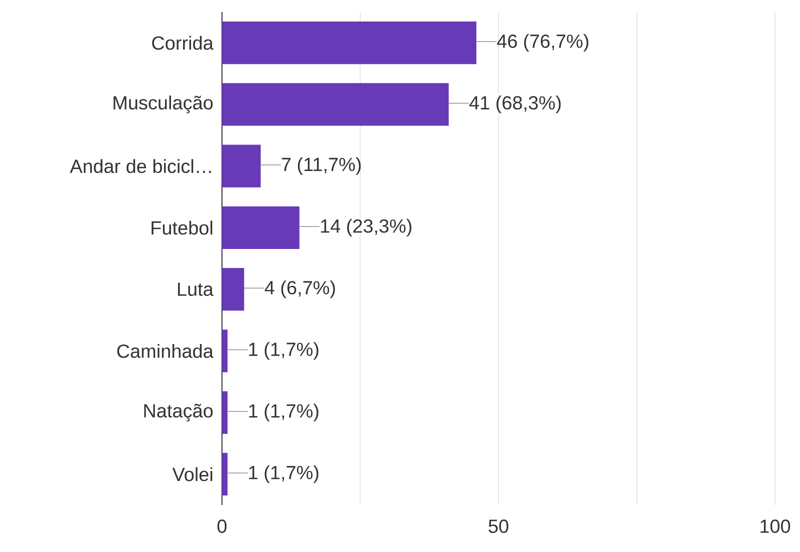 This screenshot has width=800, height=552. Describe the element at coordinates (222, 526) in the screenshot. I see `x-tick-label: 0` at that location.